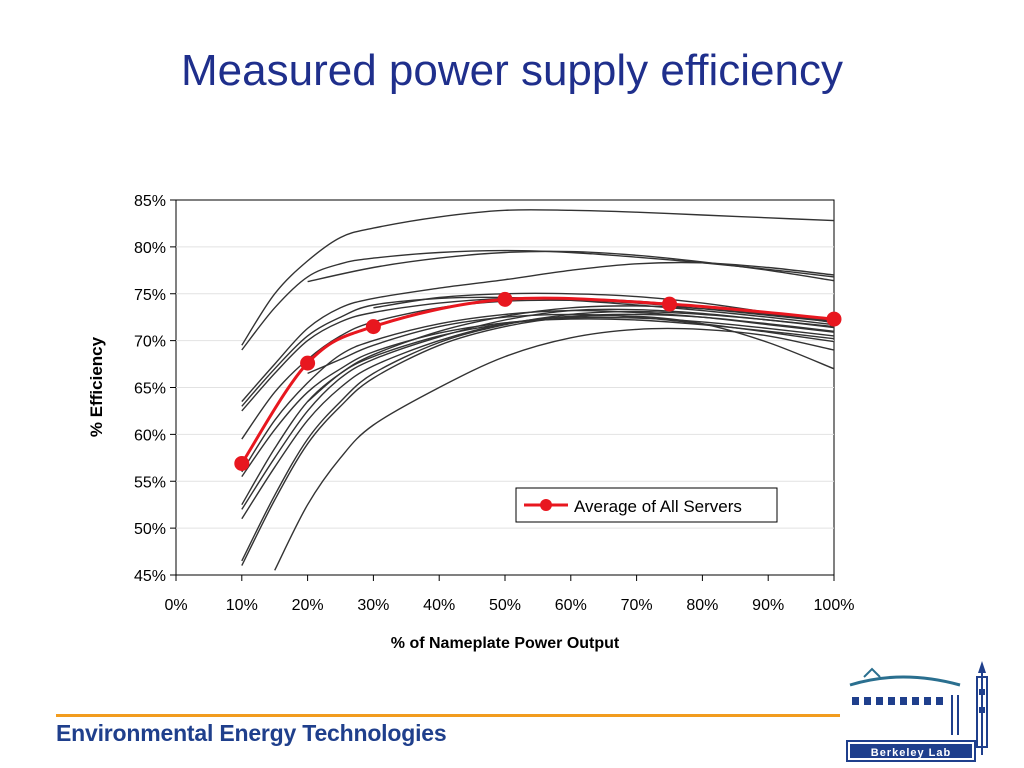  What do you see at coordinates (150, 435) in the screenshot?
I see `y-tick-label: 60%` at bounding box center [150, 435].